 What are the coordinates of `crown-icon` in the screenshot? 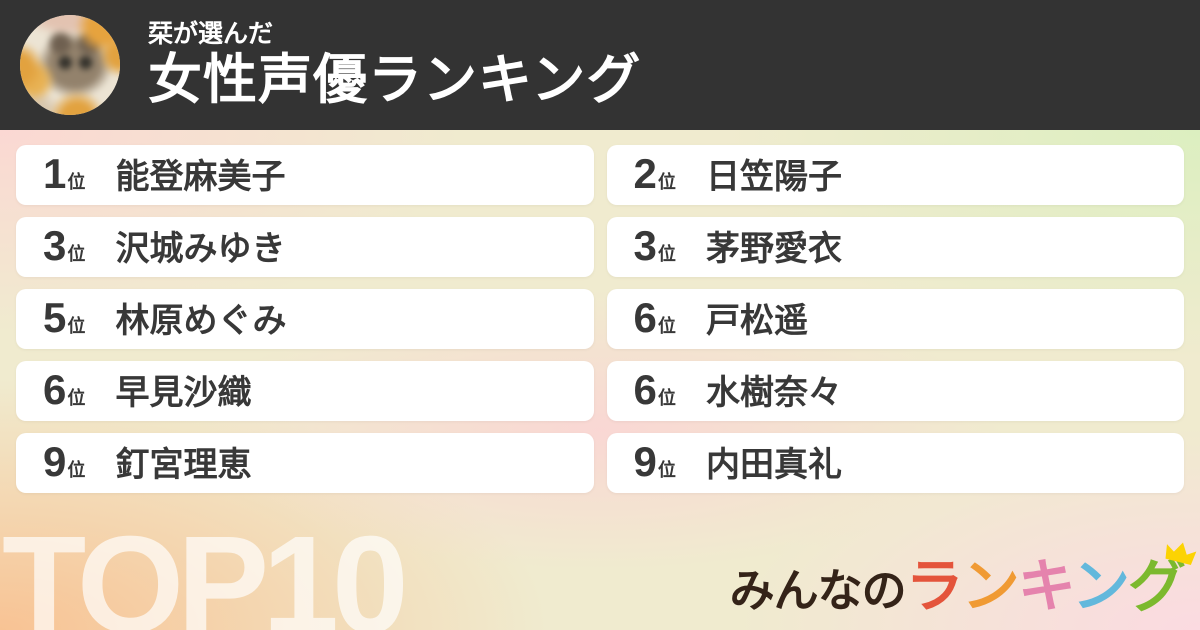 It's located at (1181, 553).